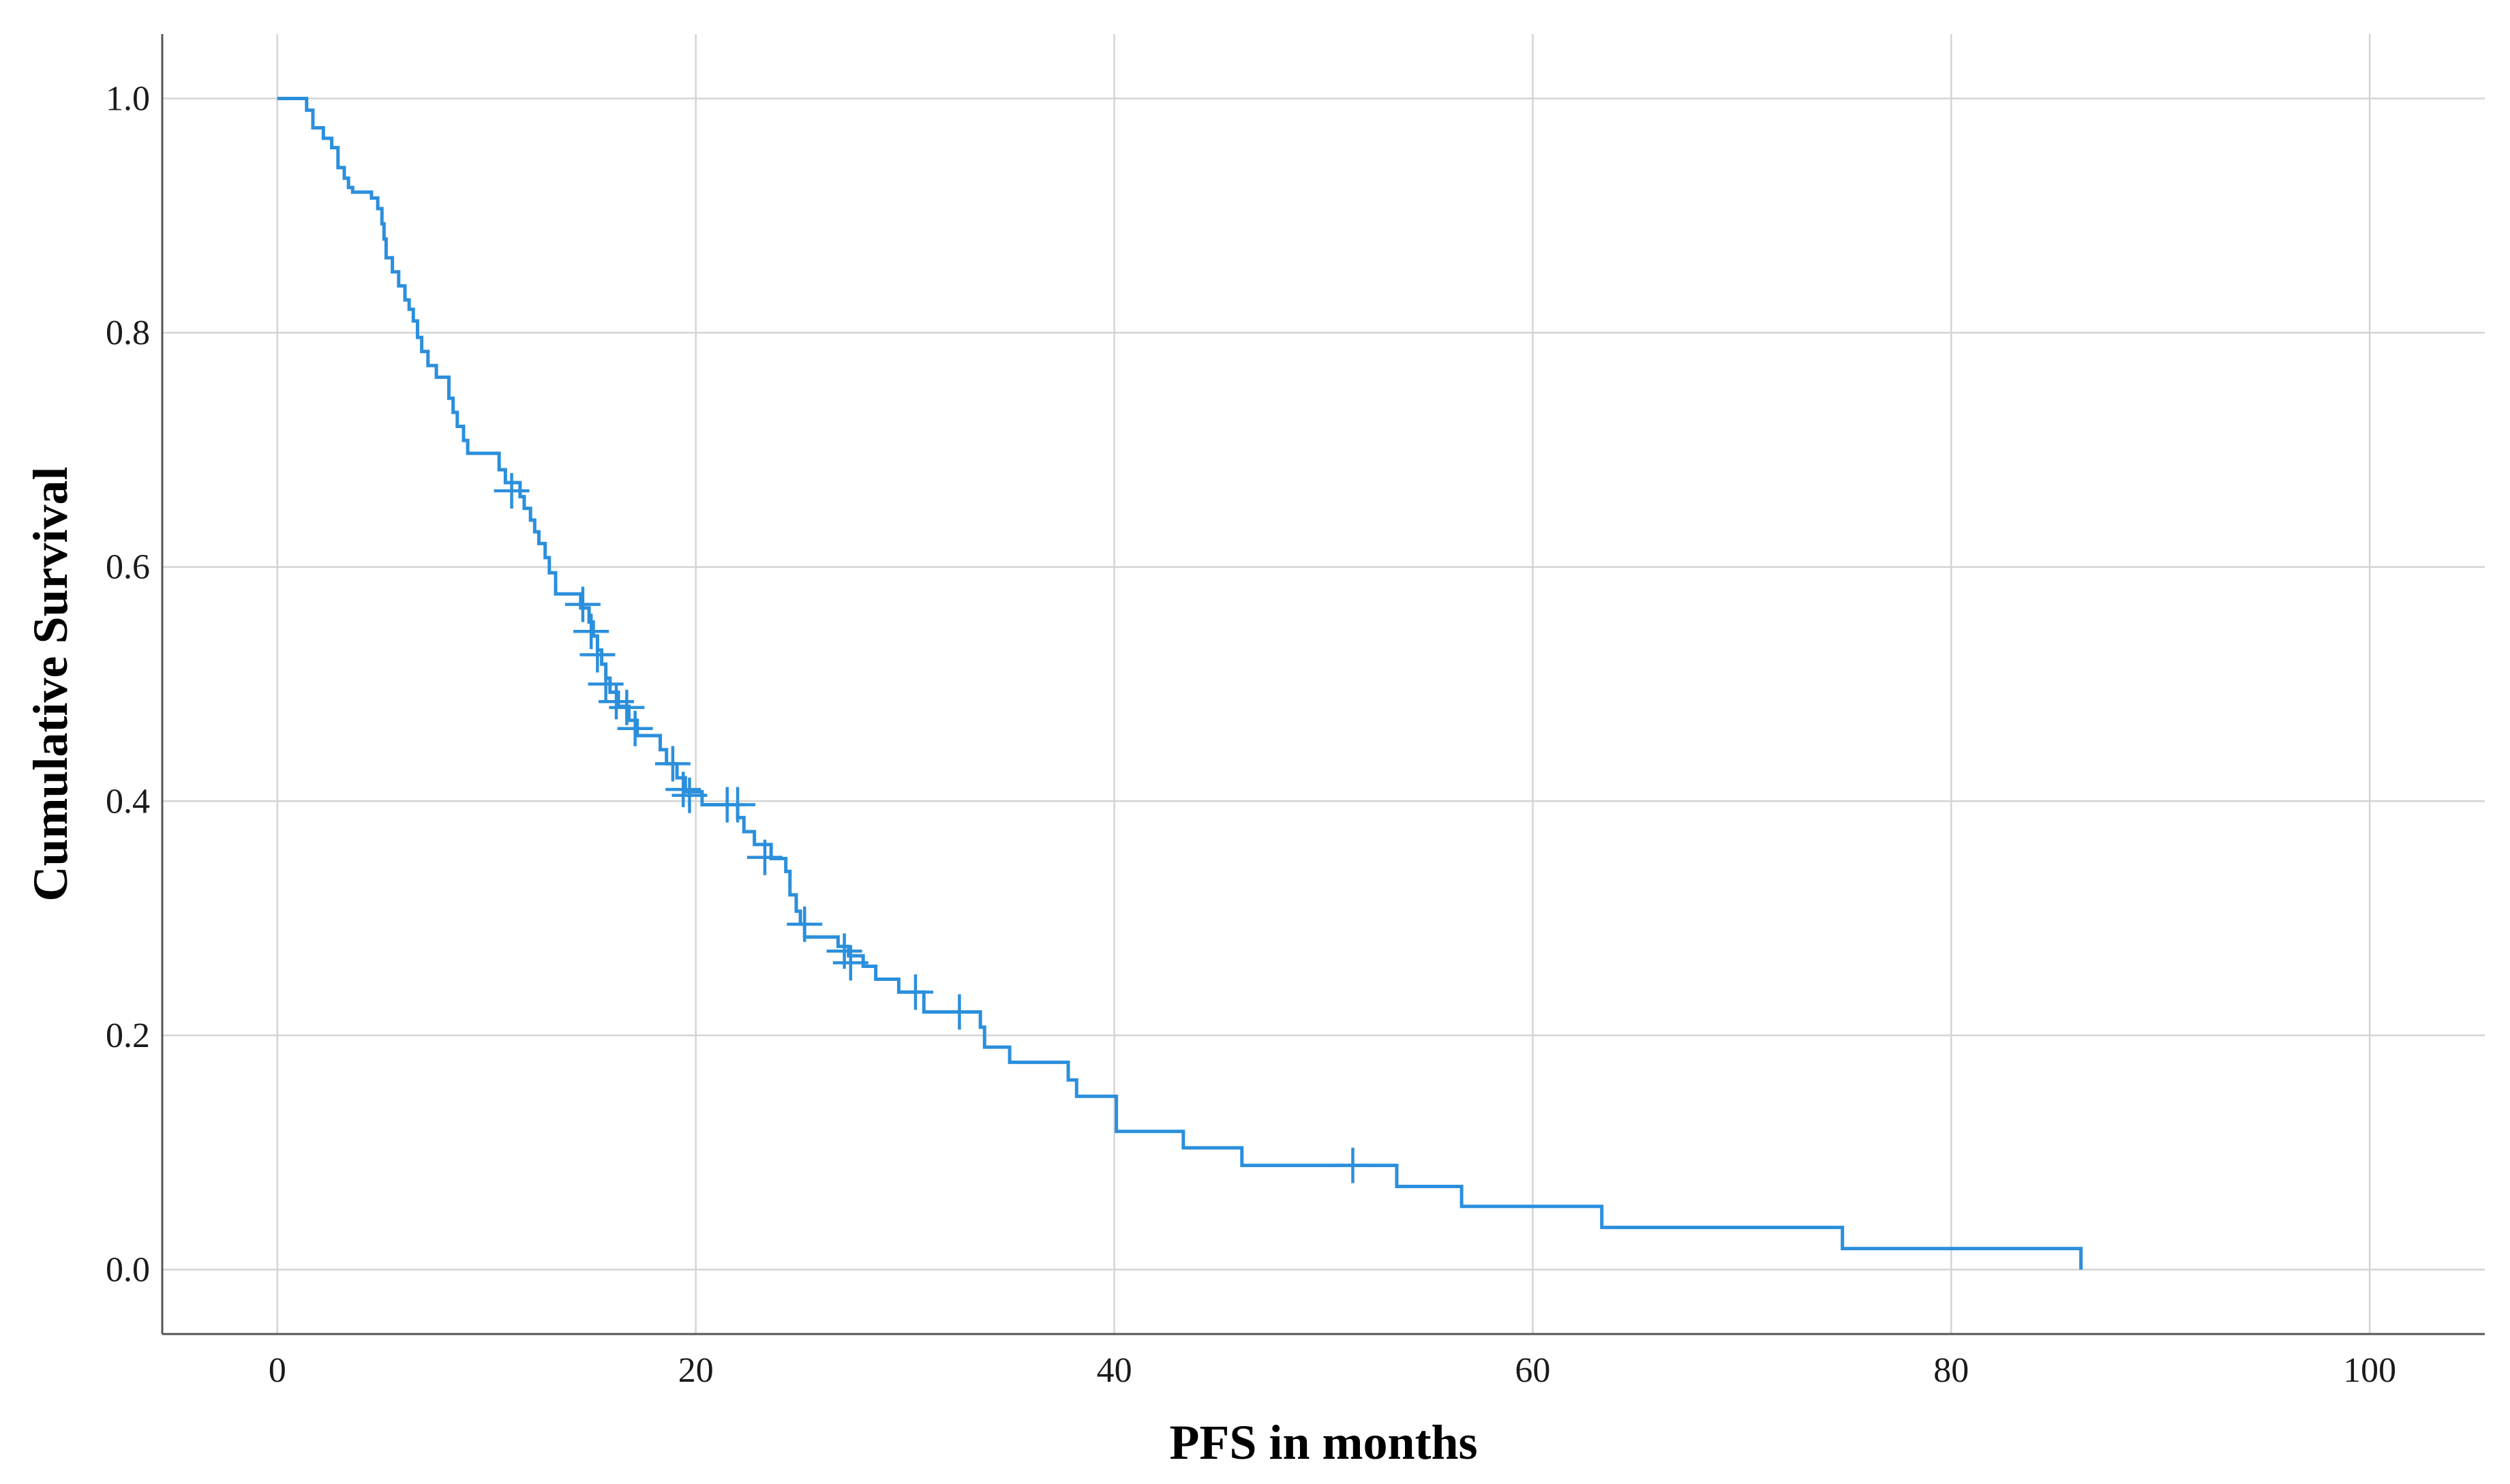  What do you see at coordinates (128, 1270) in the screenshot?
I see `y-tick-label: 0.0` at bounding box center [128, 1270].